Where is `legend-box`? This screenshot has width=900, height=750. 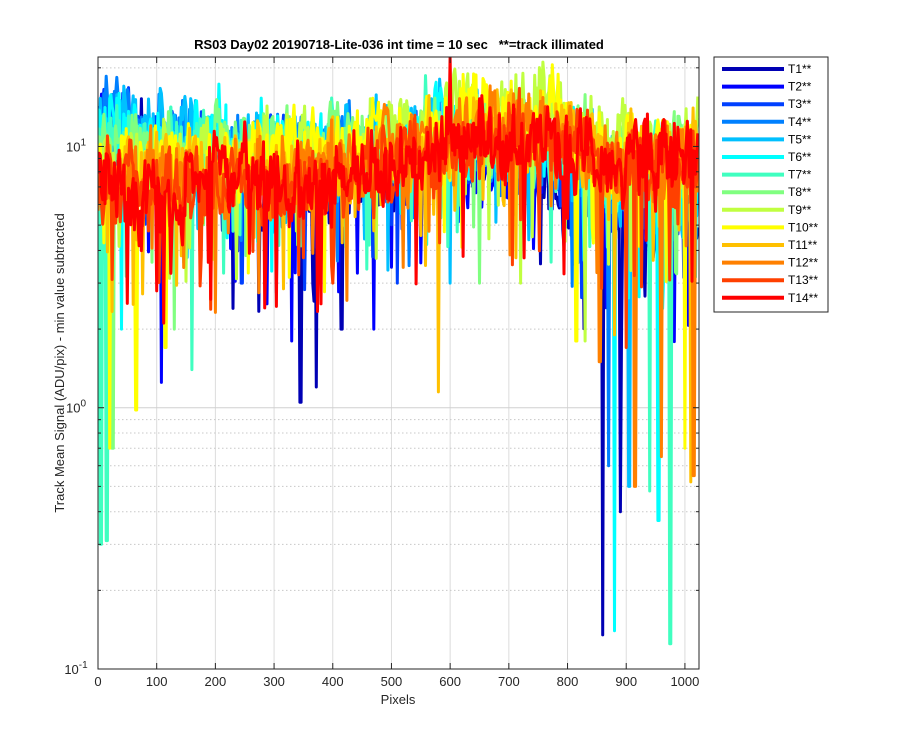 legend-box is located at coordinates (771, 184).